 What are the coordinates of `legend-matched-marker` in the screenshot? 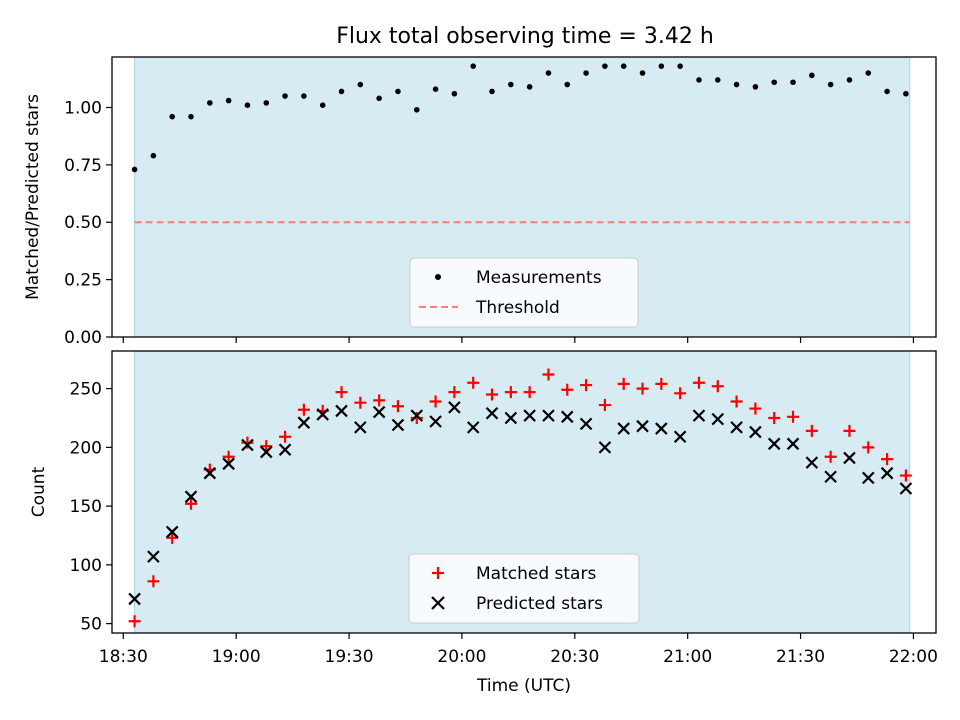 It's located at (438, 573).